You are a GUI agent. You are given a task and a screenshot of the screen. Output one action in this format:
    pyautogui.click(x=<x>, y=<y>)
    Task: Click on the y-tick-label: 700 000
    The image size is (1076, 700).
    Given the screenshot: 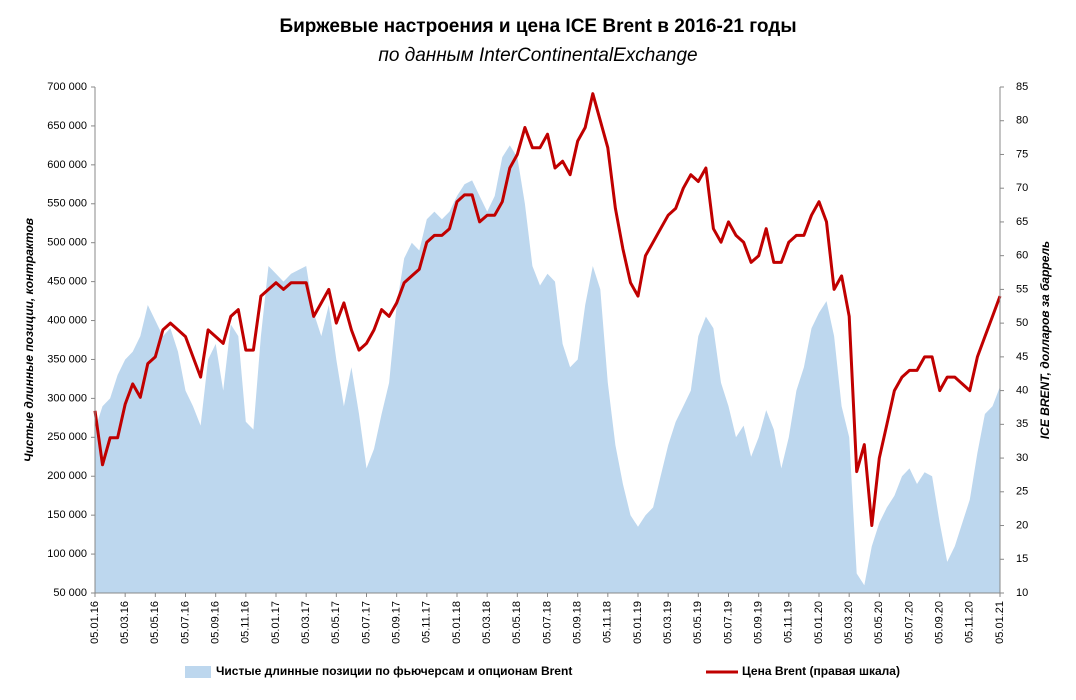 What is the action you would take?
    pyautogui.click(x=67, y=87)
    